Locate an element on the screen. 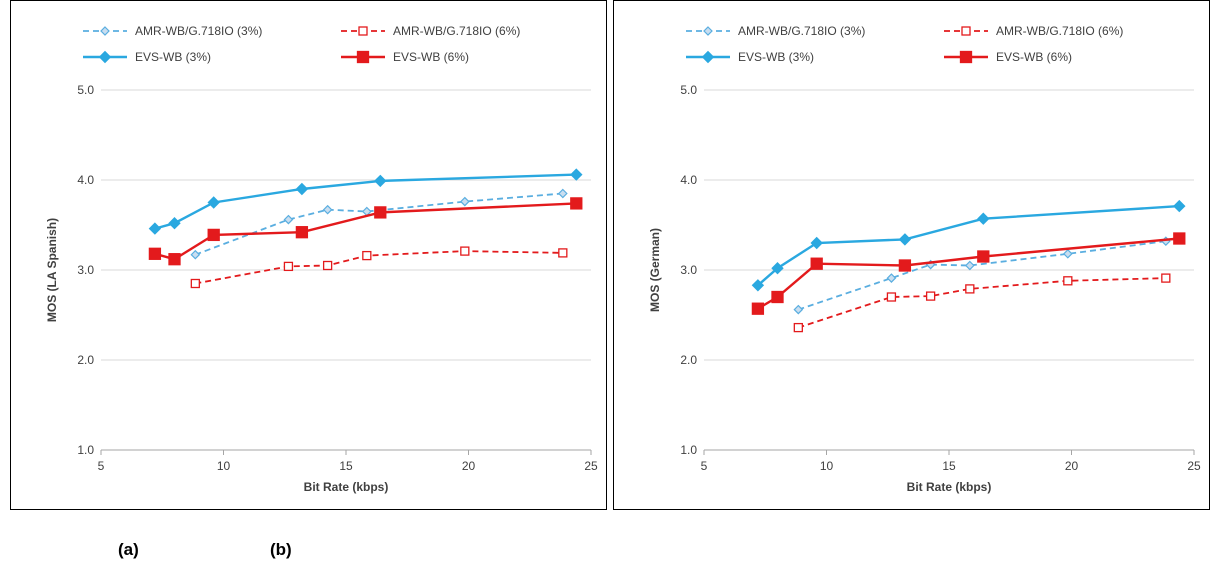 The height and width of the screenshot is (562, 1211). chart-a-ytick-label: 5.0 is located at coordinates (85, 90).